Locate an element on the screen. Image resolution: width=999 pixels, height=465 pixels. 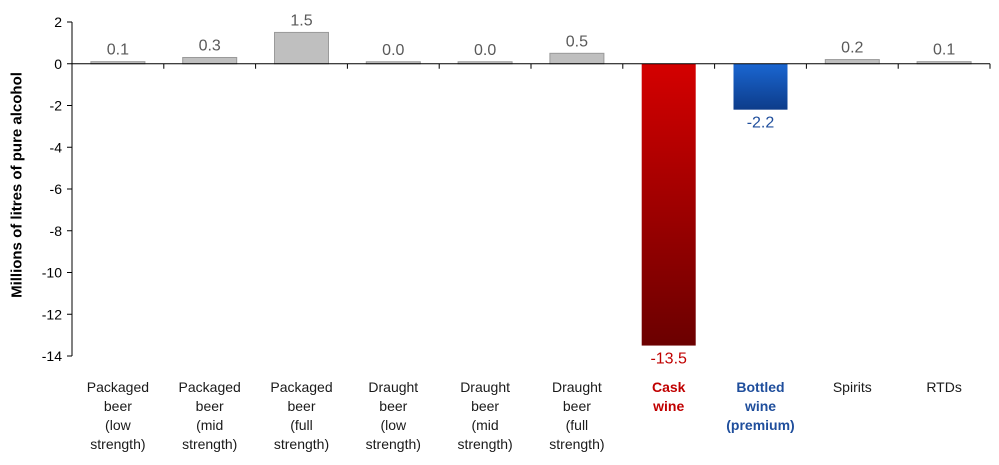
x-tick-label: Spirits is located at coordinates (852, 387).